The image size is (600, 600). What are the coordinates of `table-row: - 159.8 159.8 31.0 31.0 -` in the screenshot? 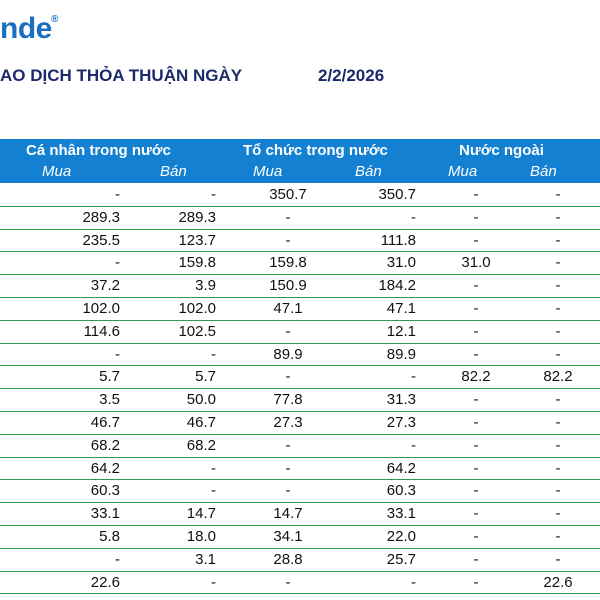 It's located at (300, 264).